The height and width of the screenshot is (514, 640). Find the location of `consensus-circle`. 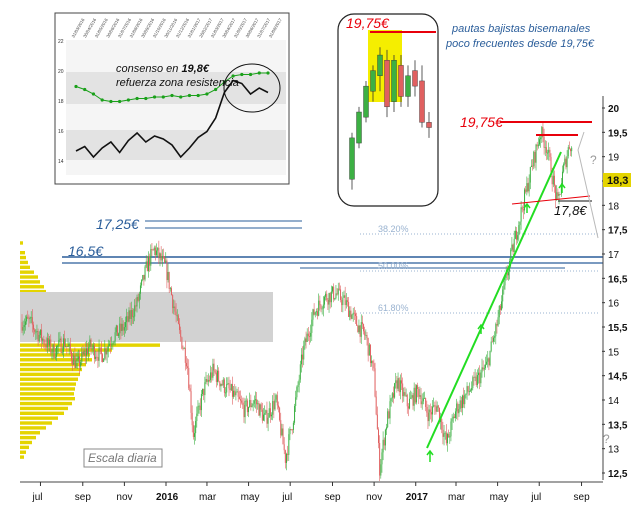

consensus-circle is located at coordinates (252, 88).